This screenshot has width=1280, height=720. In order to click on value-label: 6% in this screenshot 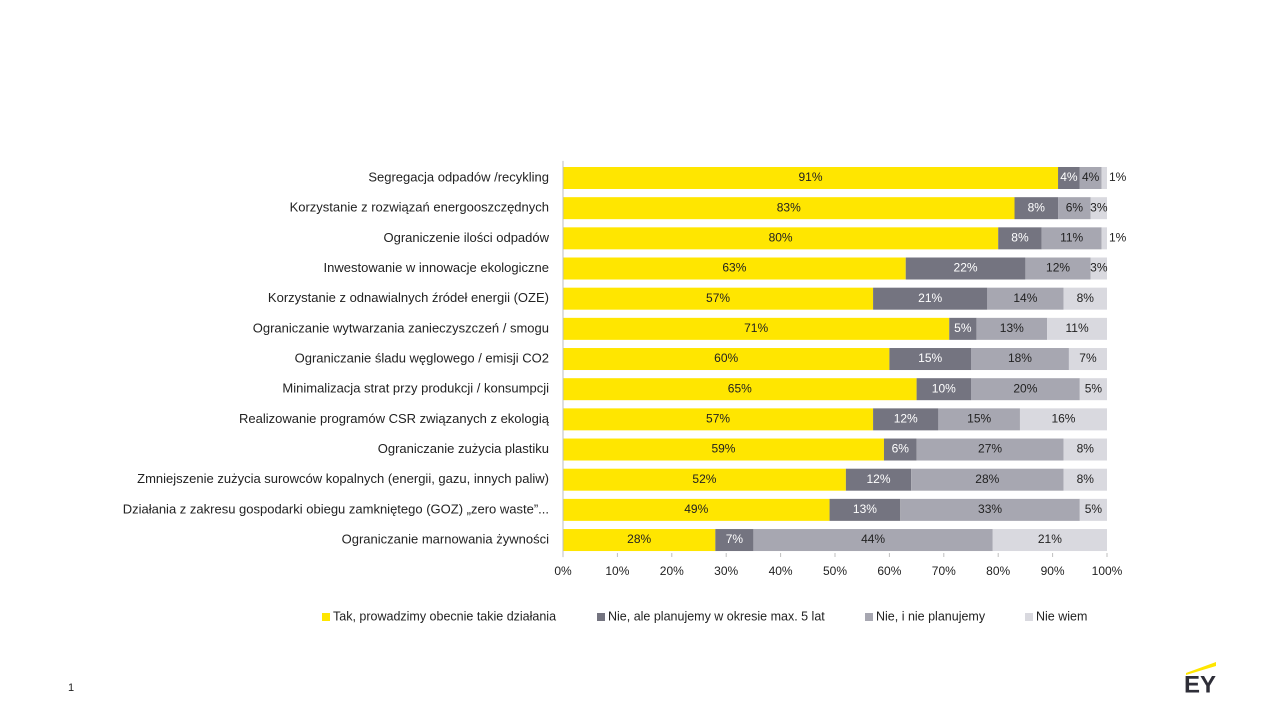, I will do `click(901, 449)`.